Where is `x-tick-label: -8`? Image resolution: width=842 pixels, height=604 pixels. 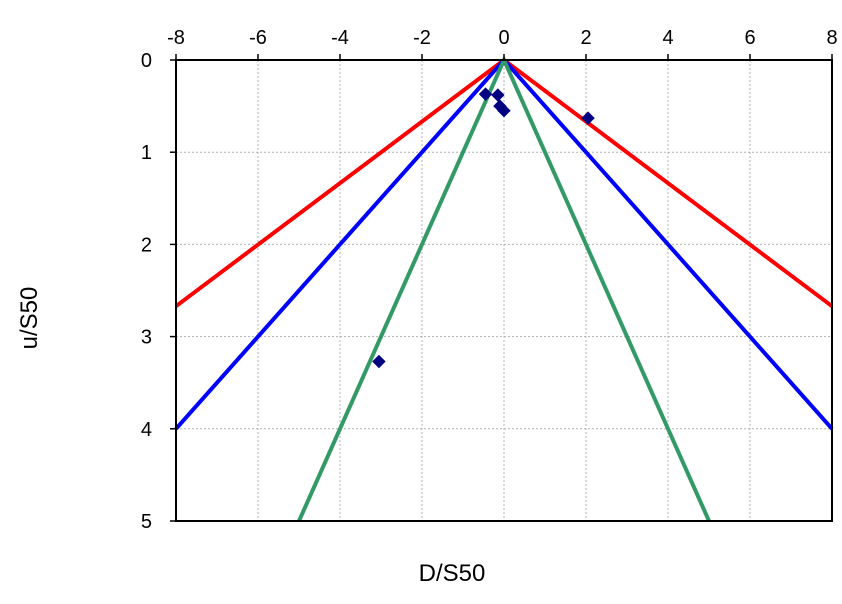 x-tick-label: -8 is located at coordinates (176, 38).